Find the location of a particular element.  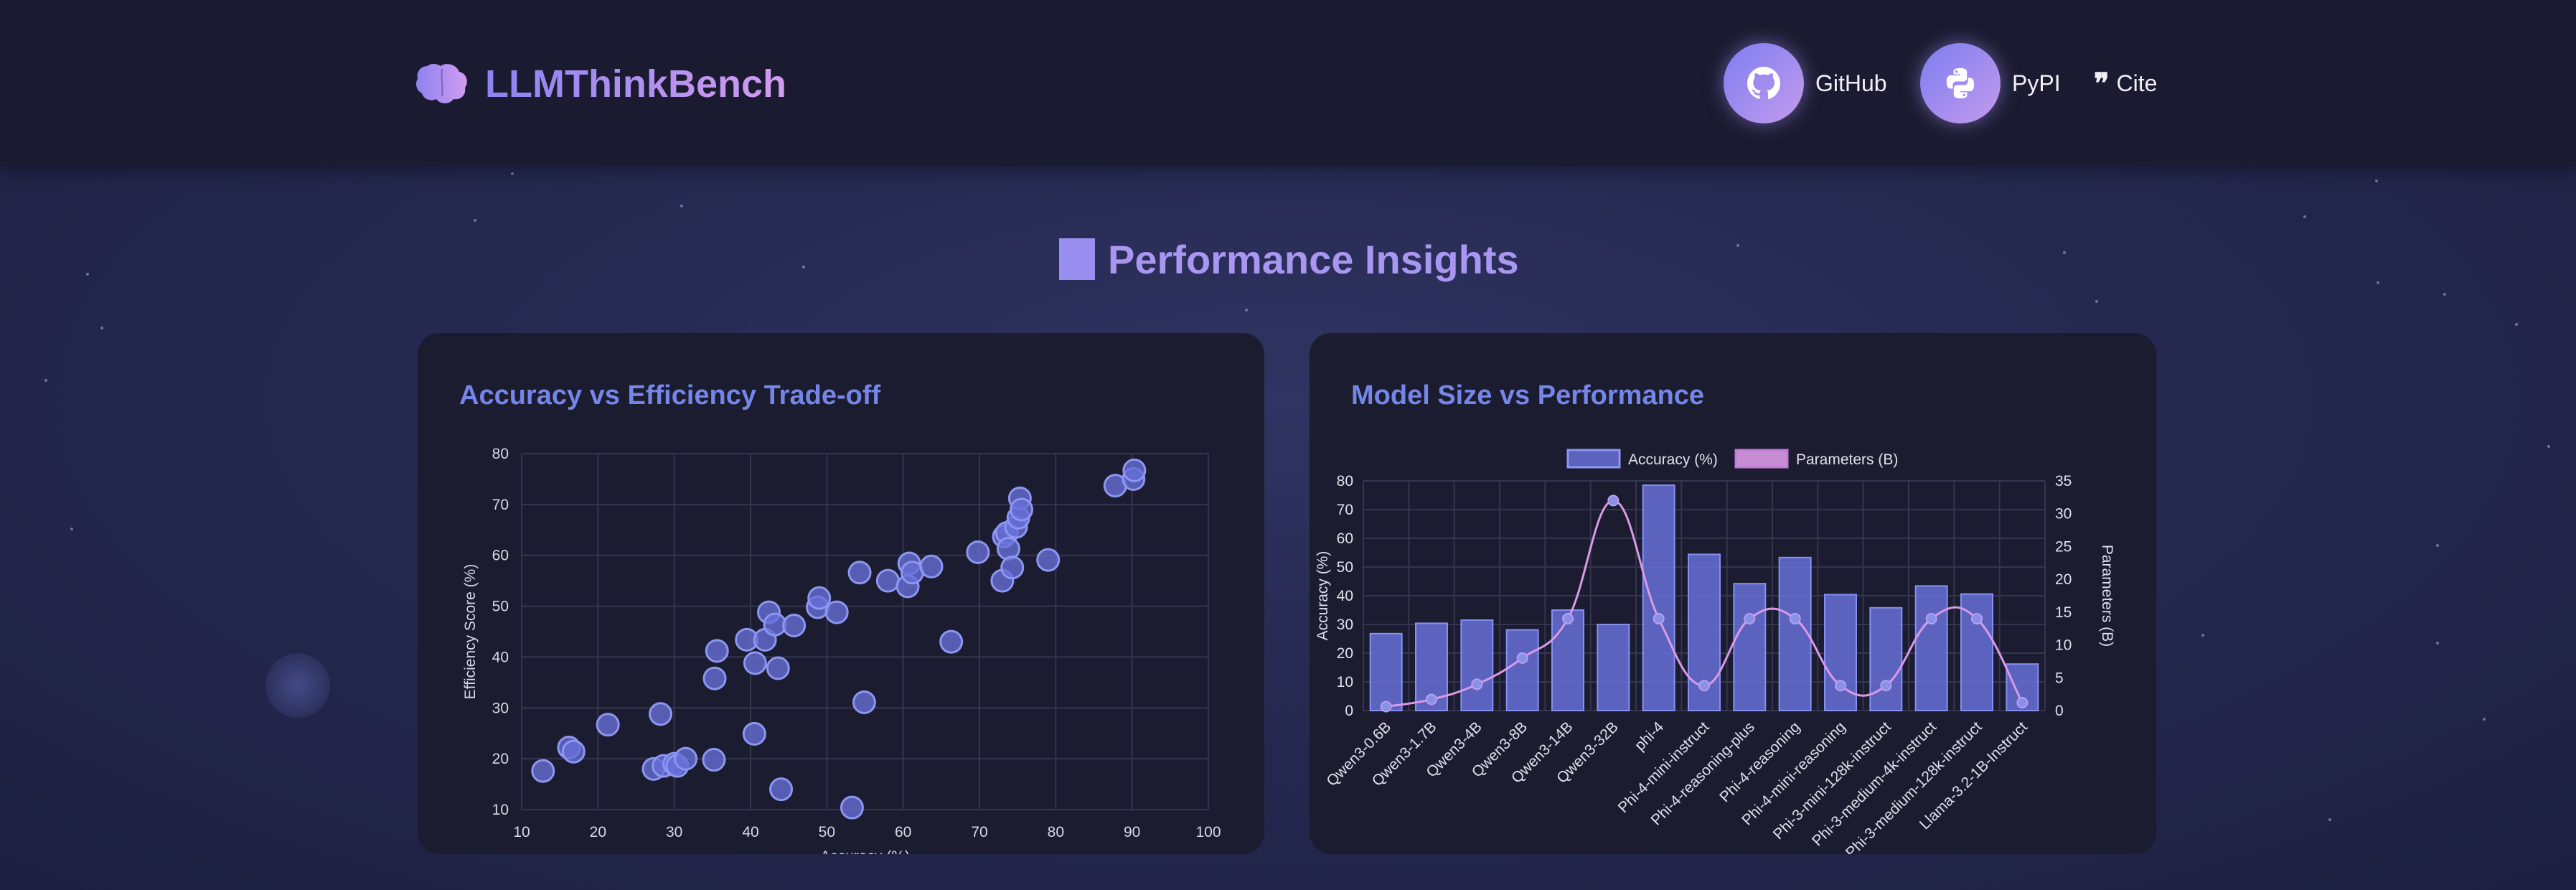

legend-swatch is located at coordinates (1761, 459).